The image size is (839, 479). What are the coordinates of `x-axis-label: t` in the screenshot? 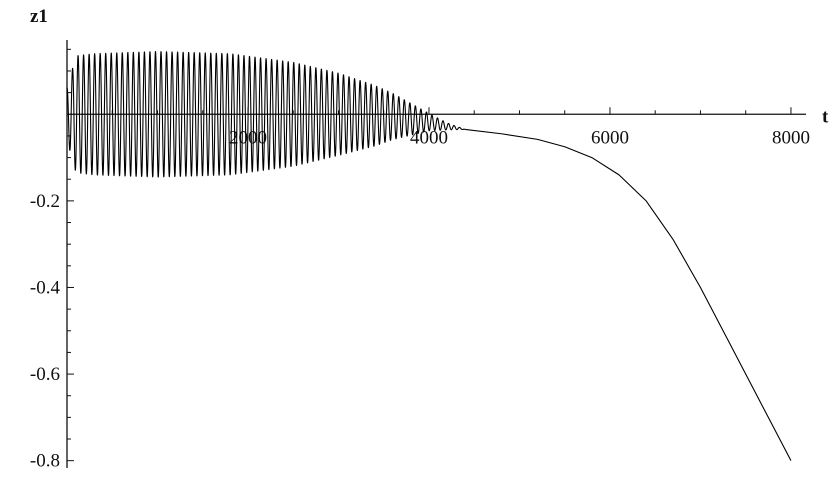 It's located at (825, 116).